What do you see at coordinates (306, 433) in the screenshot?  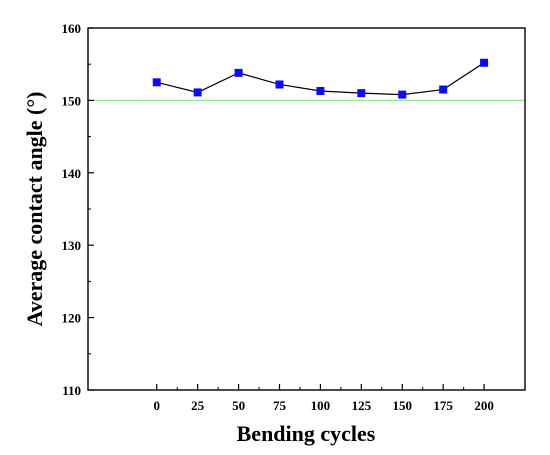 I see `x-axis-title: Bending cycles` at bounding box center [306, 433].